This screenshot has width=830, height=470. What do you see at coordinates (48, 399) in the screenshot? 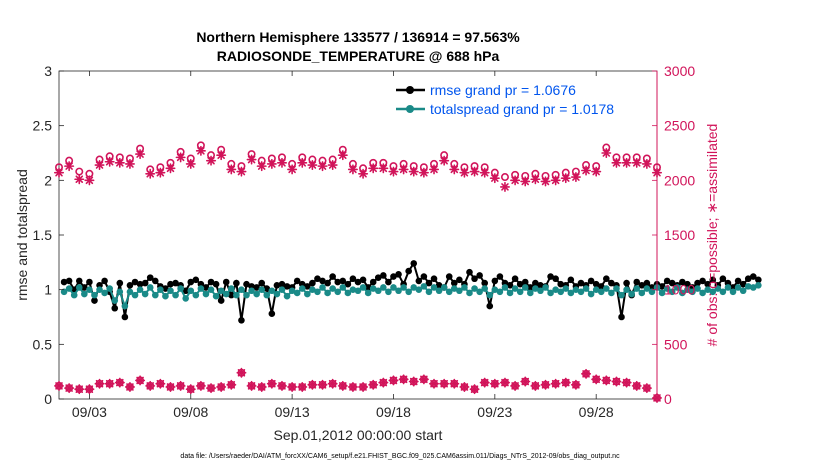
I see `y-left-tick-label: 0` at bounding box center [48, 399].